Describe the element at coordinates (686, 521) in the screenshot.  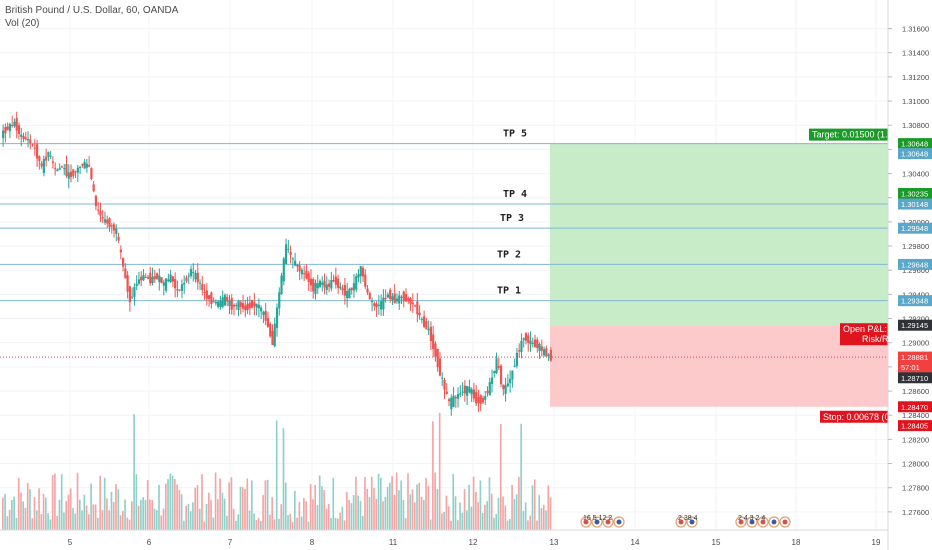
I see `event-group: 2 38 4` at that location.